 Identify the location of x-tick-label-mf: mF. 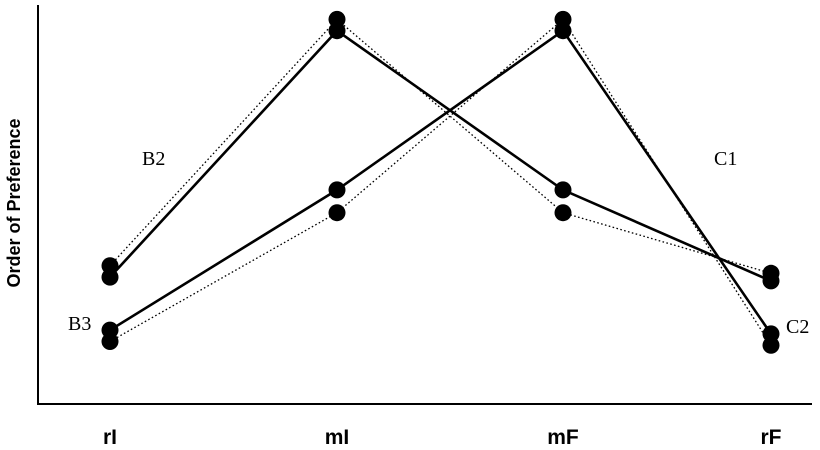
(563, 437).